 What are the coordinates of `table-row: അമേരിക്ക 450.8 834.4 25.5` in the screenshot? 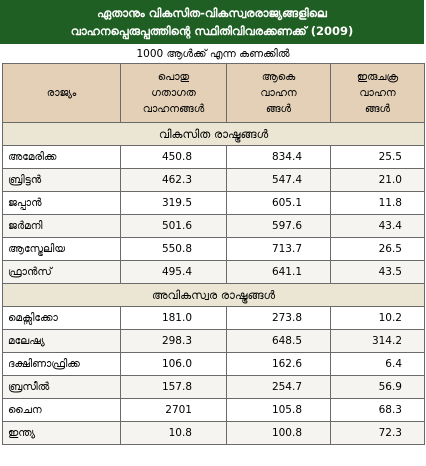 It's located at (213, 157).